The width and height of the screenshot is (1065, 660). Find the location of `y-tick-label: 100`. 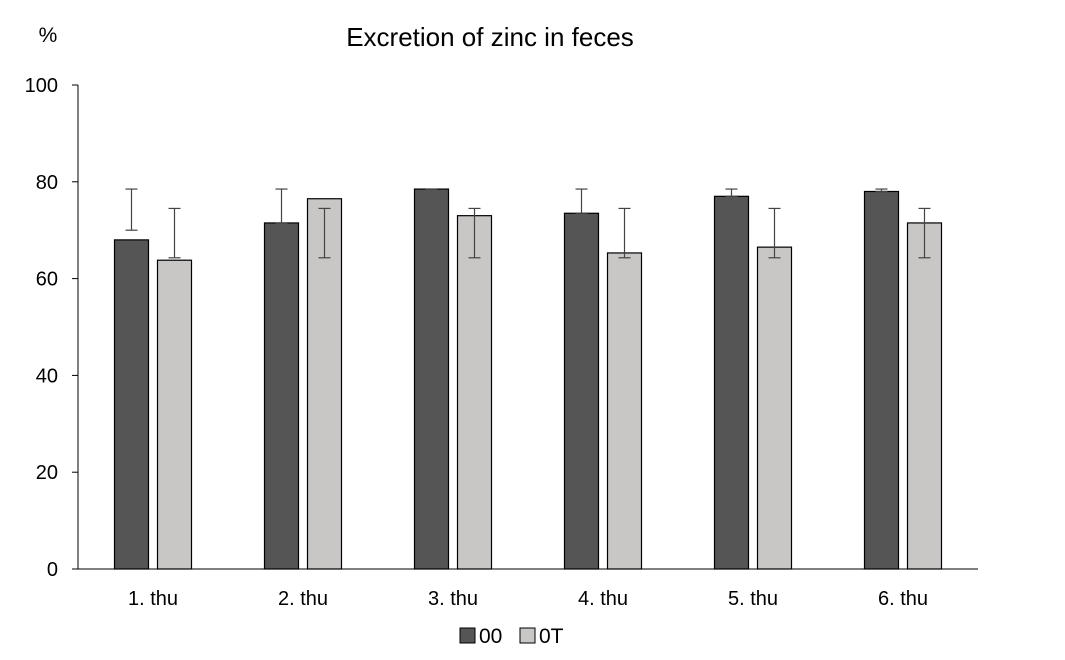

y-tick-label: 100 is located at coordinates (41, 86).